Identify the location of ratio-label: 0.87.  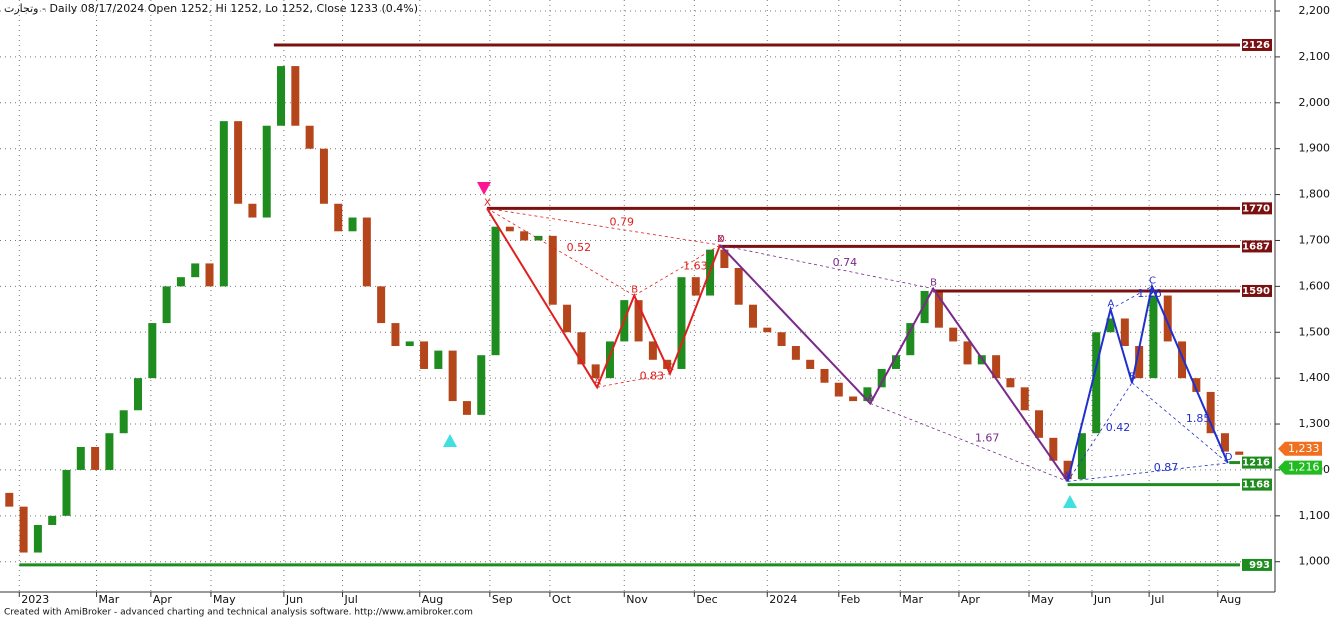
(1166, 467).